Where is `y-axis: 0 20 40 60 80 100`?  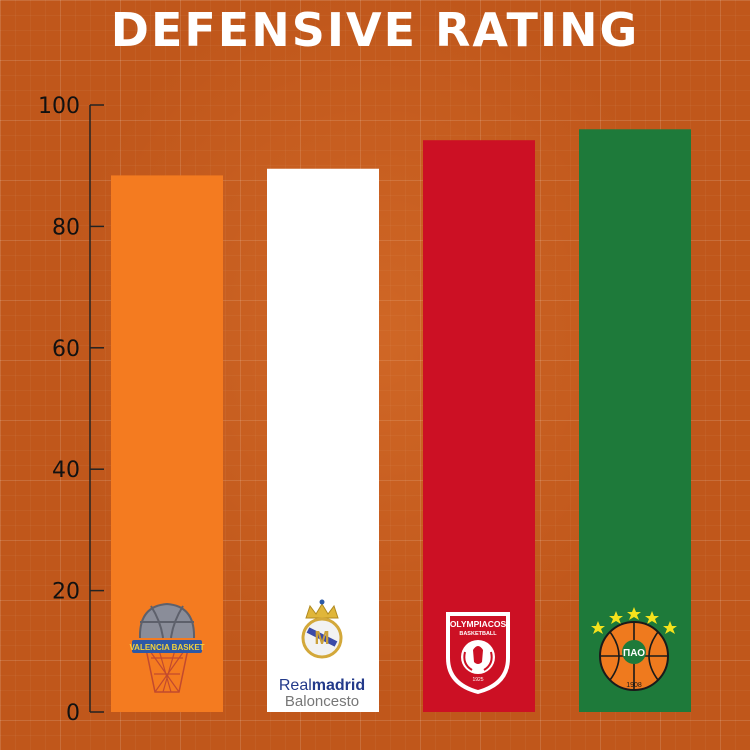
y-axis: 0 20 40 60 80 100 is located at coordinates (71, 410).